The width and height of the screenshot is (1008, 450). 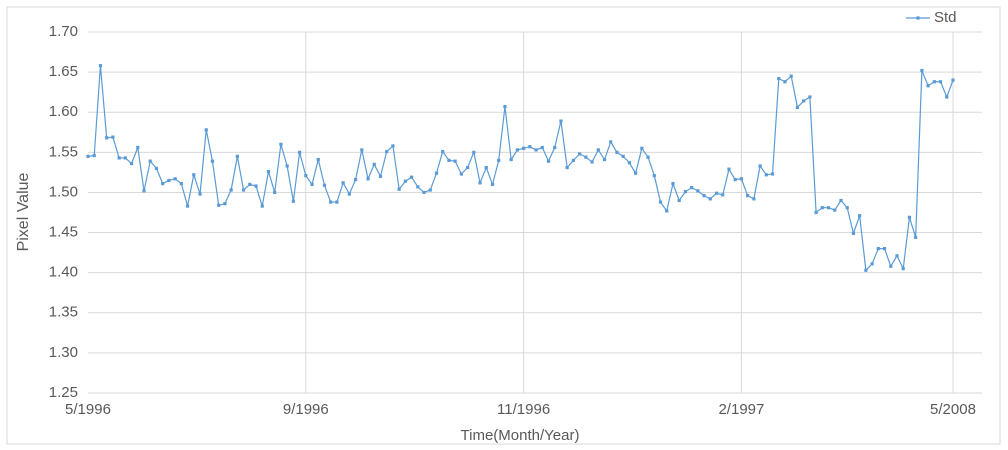 I want to click on y-tick-label: 1.40, so click(x=63, y=272).